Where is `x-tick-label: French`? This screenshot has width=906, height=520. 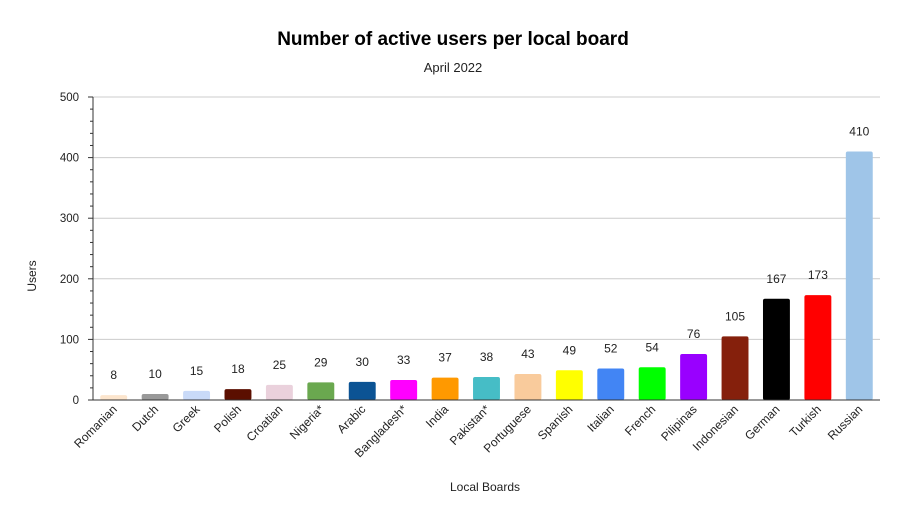
x-tick-label: French is located at coordinates (640, 420).